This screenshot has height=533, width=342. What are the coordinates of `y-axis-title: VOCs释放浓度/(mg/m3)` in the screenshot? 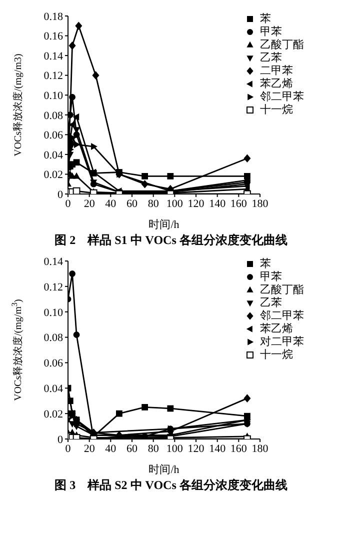 It's located at (18, 105).